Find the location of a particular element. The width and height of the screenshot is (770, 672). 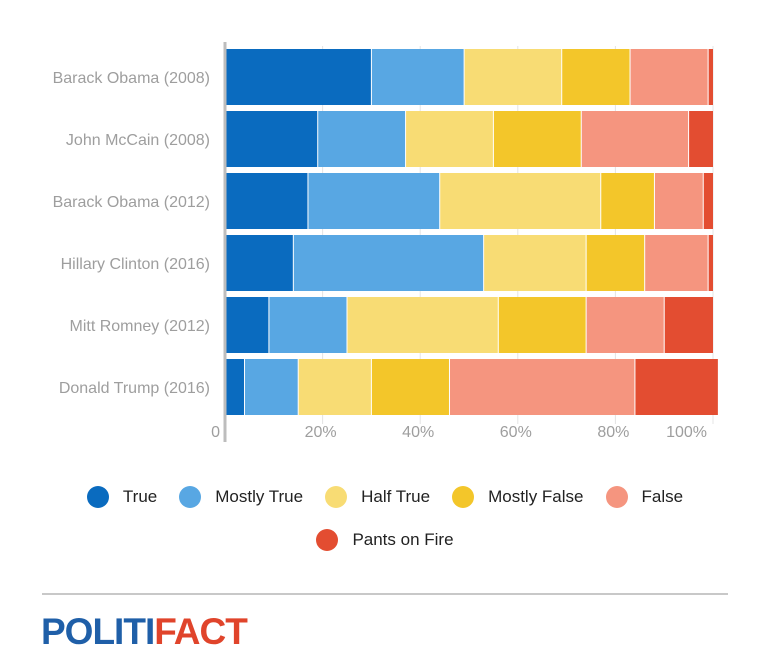

legend-row-2: Pants on Fire is located at coordinates (385, 540).